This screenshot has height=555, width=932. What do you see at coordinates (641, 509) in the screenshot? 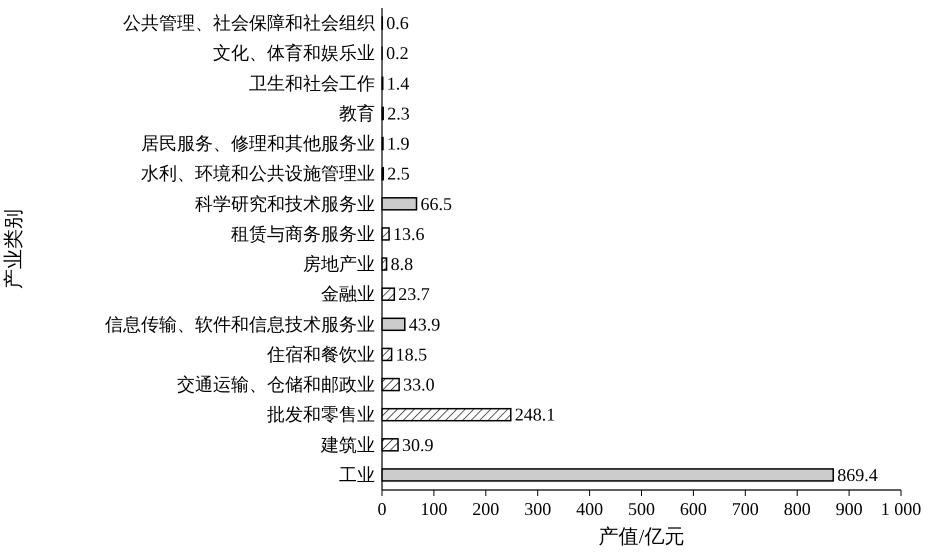
I see `x-tick-label: 500` at bounding box center [641, 509].